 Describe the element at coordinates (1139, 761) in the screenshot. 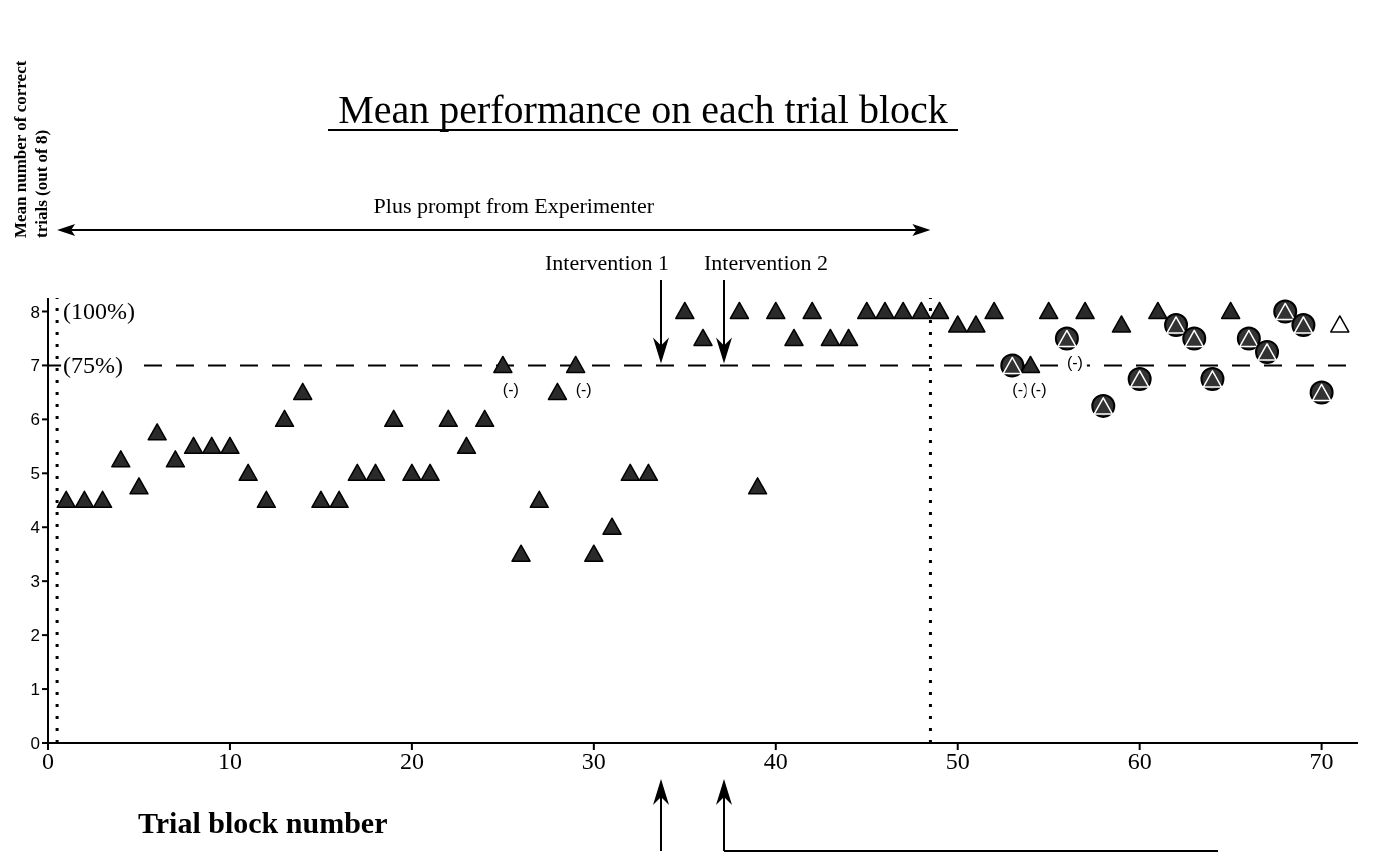

I see `x-tick-label: 60` at that location.